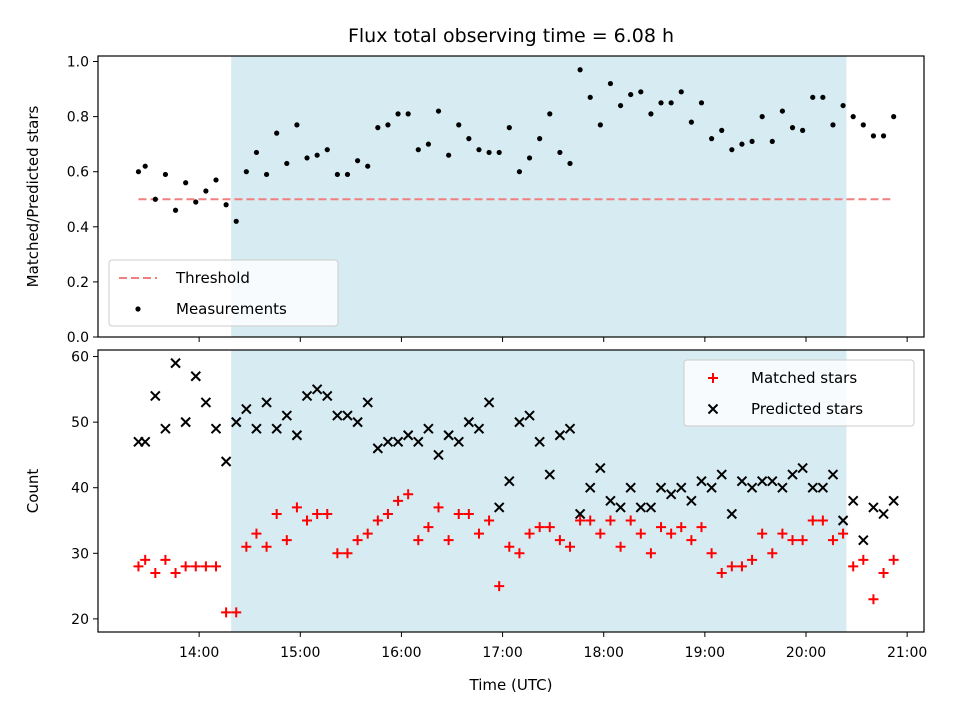  I want to click on y-tick-label: 40, so click(80, 489).